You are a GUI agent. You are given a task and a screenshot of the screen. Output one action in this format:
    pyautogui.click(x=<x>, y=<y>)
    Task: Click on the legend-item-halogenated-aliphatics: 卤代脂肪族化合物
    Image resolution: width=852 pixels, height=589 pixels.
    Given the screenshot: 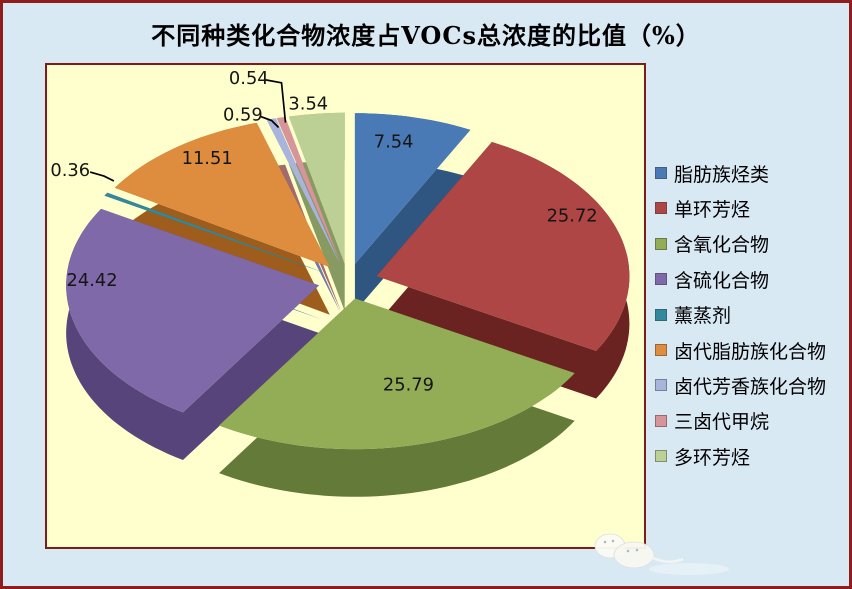 What is the action you would take?
    pyautogui.click(x=741, y=350)
    